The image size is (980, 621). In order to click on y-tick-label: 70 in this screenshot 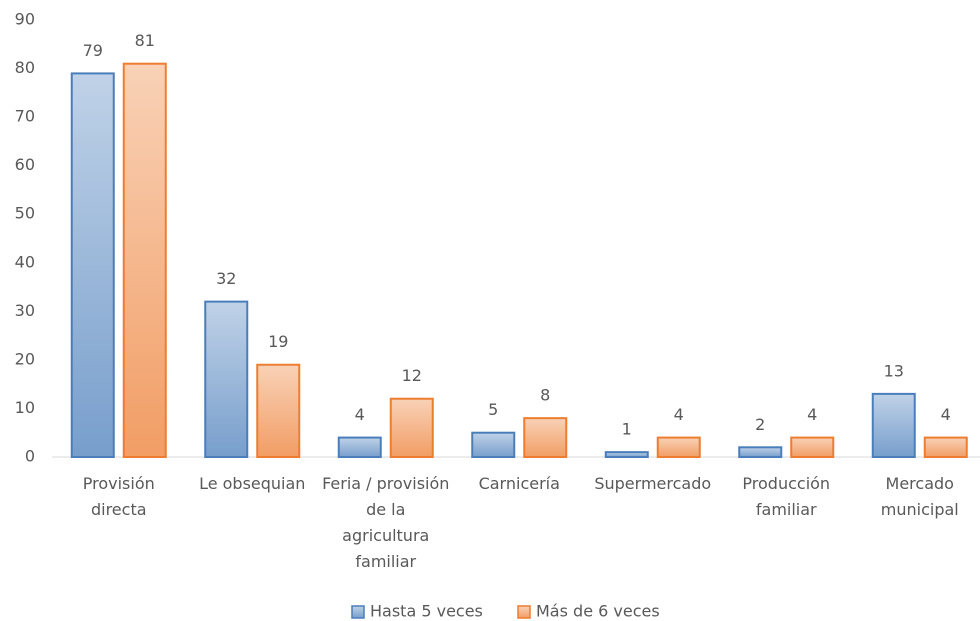, I will do `click(25, 116)`.